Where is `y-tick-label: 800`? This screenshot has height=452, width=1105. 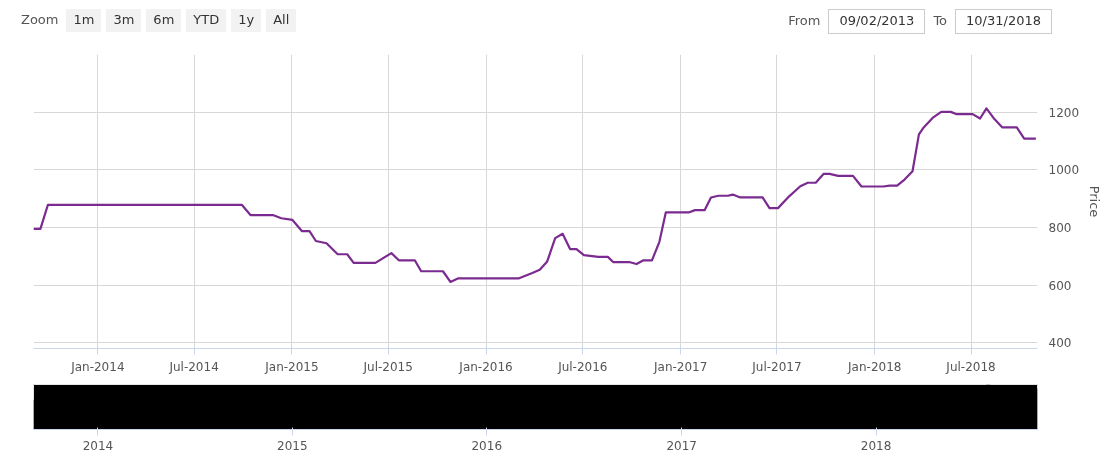
y-tick-label: 800 is located at coordinates (1060, 227).